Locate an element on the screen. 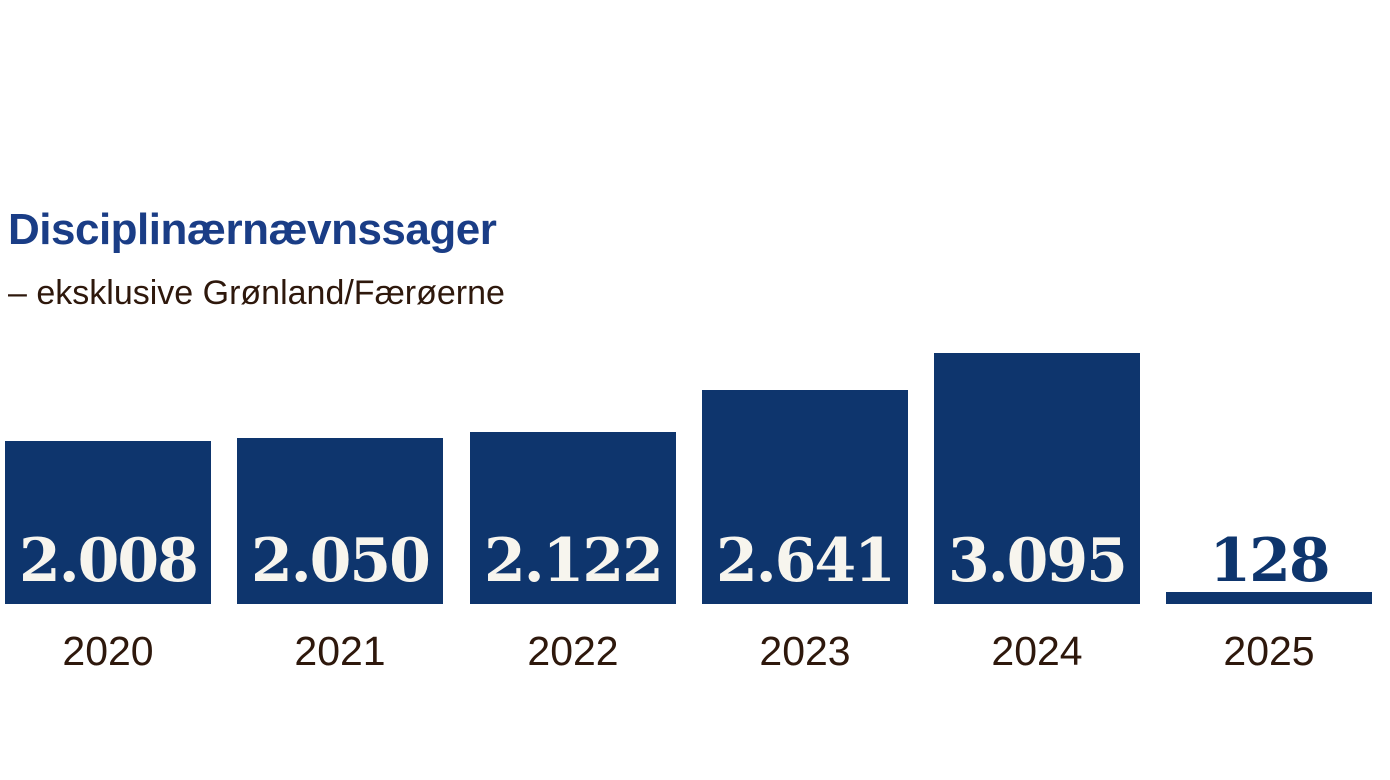 The width and height of the screenshot is (1390, 780). chart-title: Disciplinærnævnssager is located at coordinates (252, 229).